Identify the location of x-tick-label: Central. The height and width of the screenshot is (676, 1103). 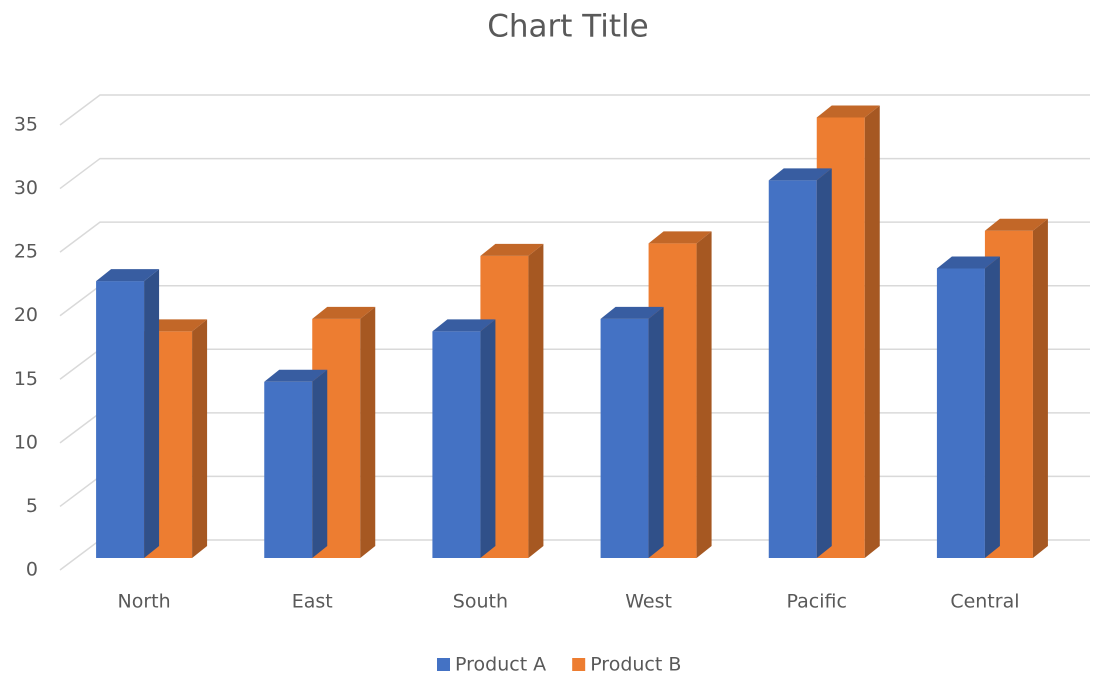
(984, 602).